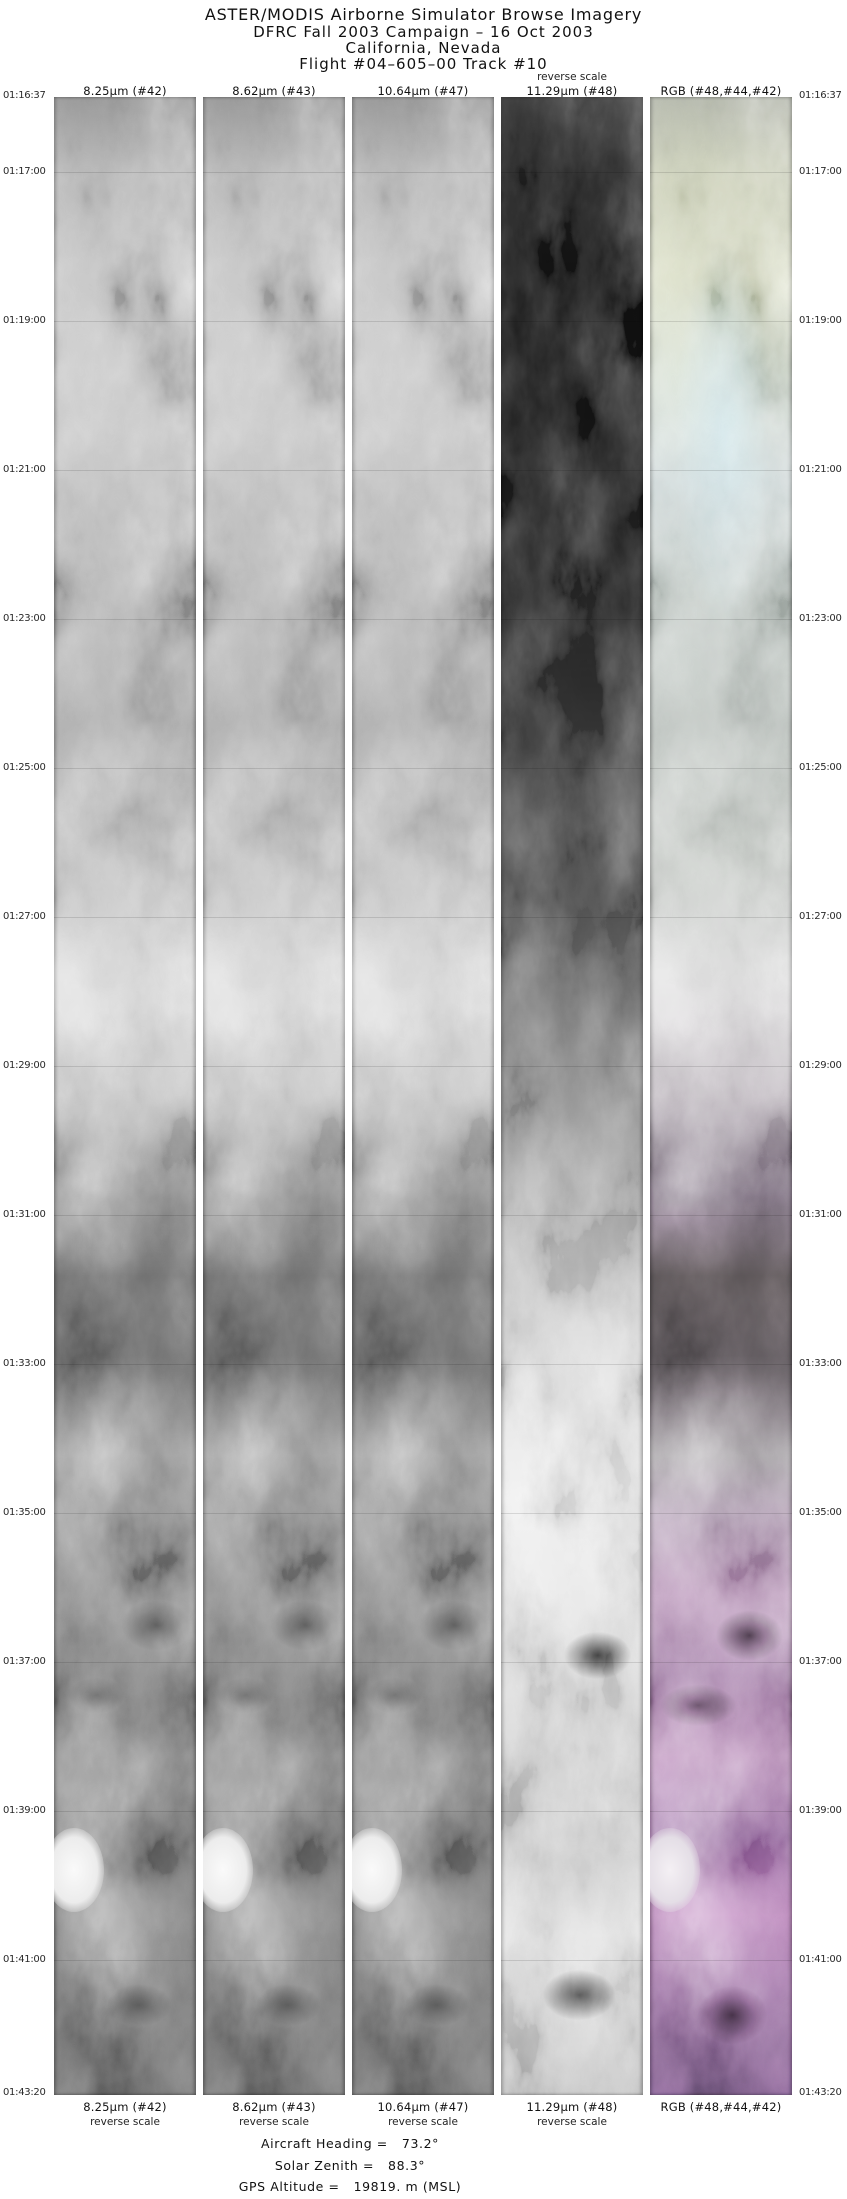  I want to click on gps-altitude-value: 19819. m (MSL), so click(407, 2186).